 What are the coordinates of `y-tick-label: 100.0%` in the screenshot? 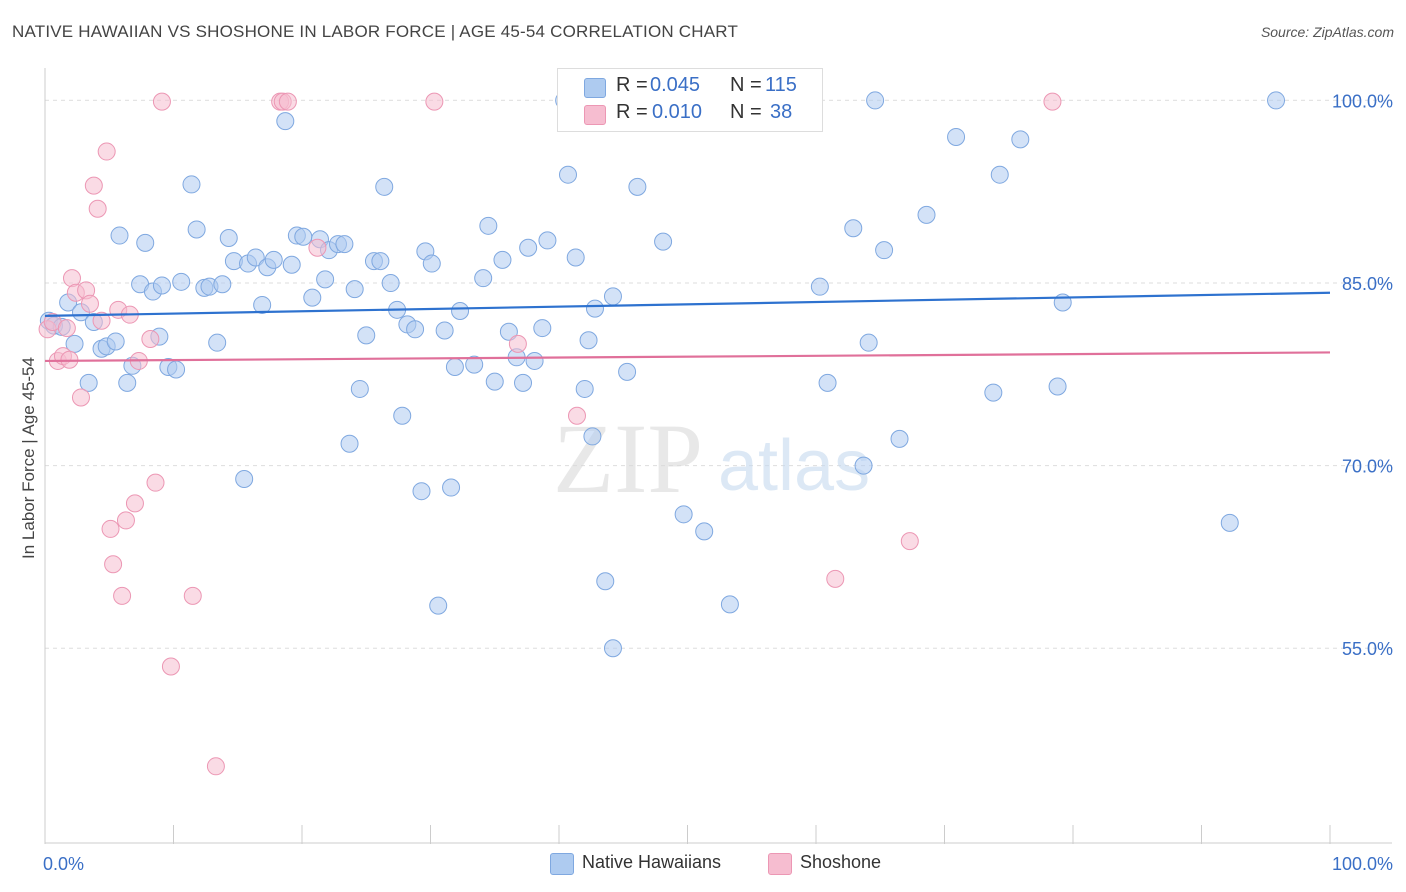 It's located at (1362, 101).